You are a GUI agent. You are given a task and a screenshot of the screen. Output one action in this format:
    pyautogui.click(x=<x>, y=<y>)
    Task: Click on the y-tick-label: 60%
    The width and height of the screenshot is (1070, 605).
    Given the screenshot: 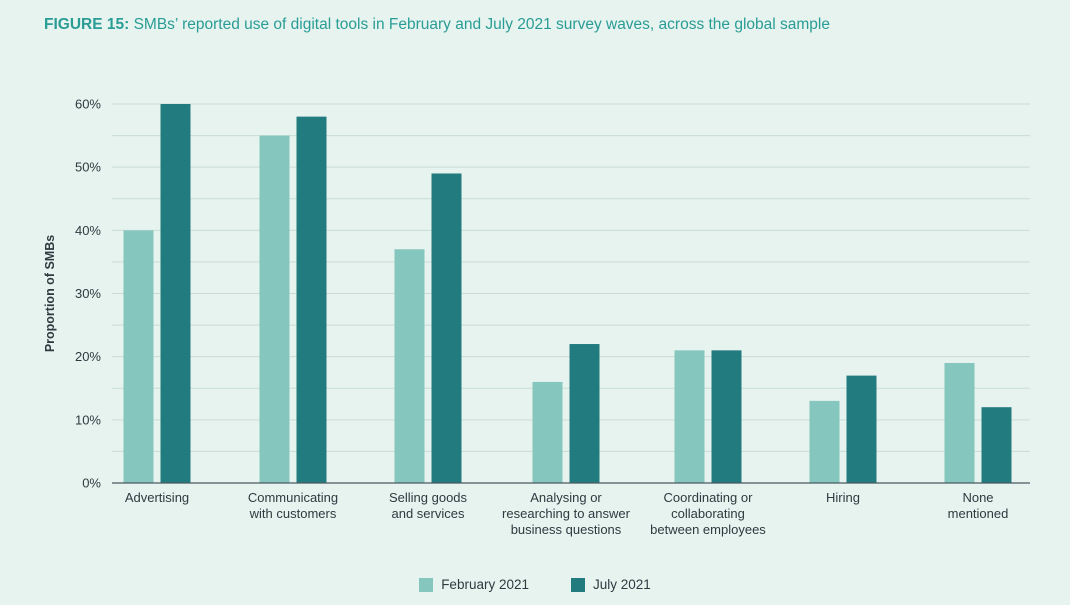 What is the action you would take?
    pyautogui.click(x=88, y=104)
    